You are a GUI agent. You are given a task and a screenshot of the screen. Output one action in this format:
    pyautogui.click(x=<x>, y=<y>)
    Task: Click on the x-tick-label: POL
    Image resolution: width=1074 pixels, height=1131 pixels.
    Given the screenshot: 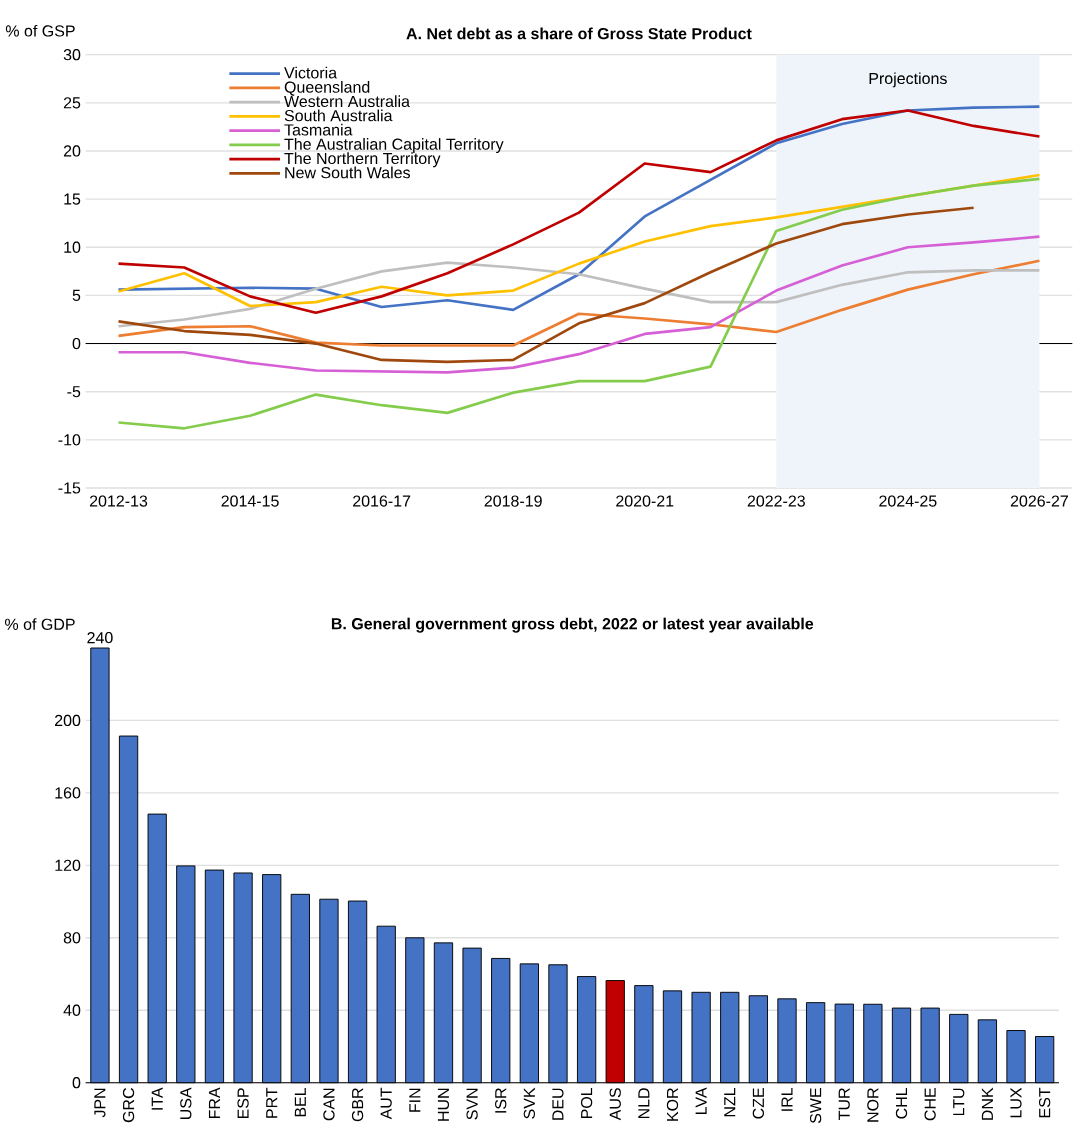 What is the action you would take?
    pyautogui.click(x=587, y=1103)
    